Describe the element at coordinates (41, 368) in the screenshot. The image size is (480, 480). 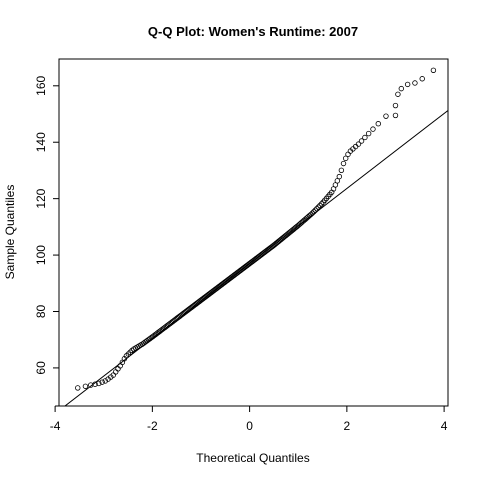
I see `y-tick-label: 60` at that location.